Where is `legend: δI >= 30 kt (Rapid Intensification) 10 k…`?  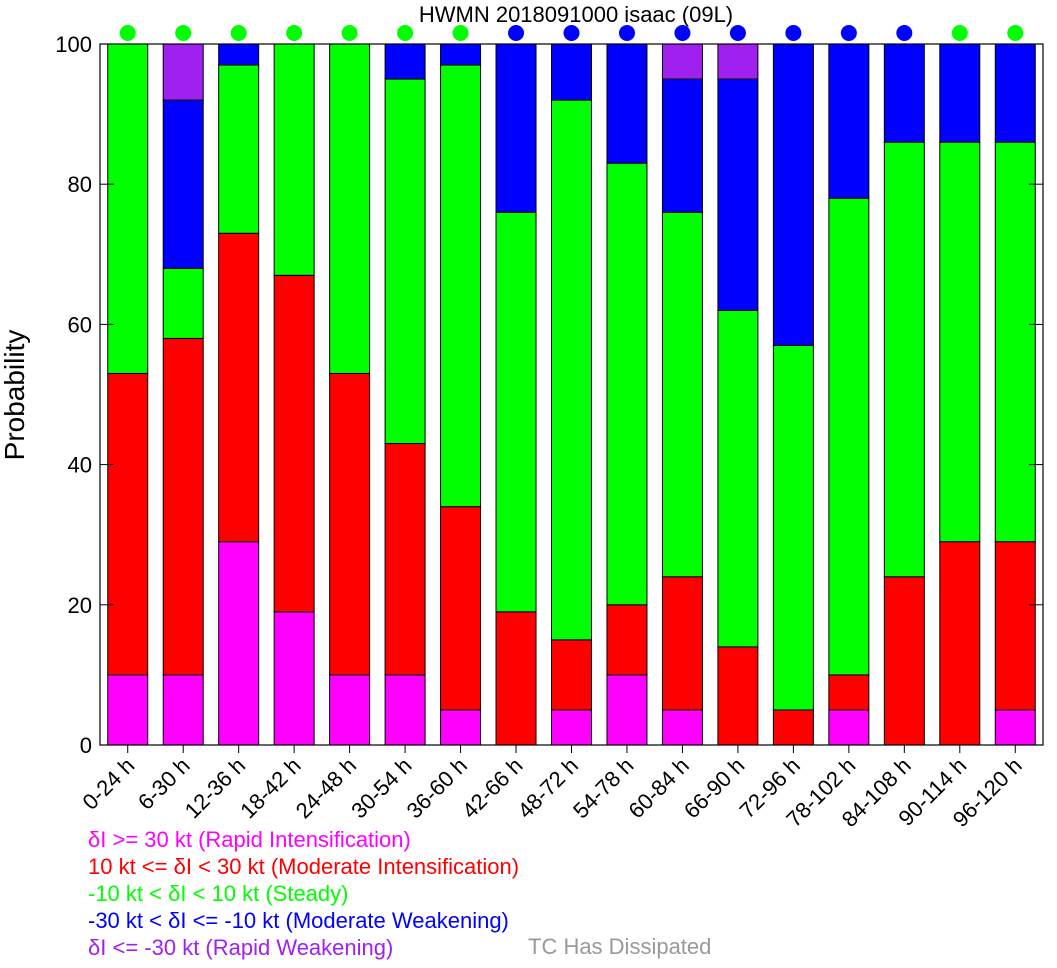 legend: δI >= 30 kt (Rapid Intensification) 10 k… is located at coordinates (303, 893).